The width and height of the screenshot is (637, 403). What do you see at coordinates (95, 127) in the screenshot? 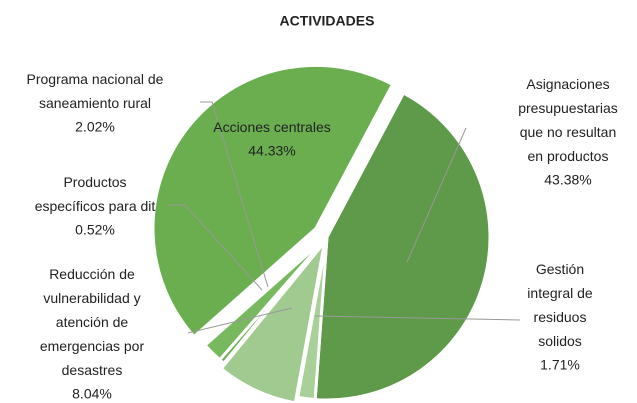
I see `value-label: 2.02%` at bounding box center [95, 127].